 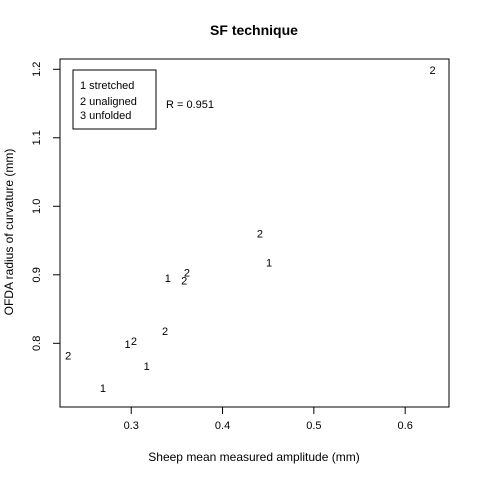 I want to click on x-axis-label: Sheep mean measured amplitude (mm), so click(x=253, y=457).